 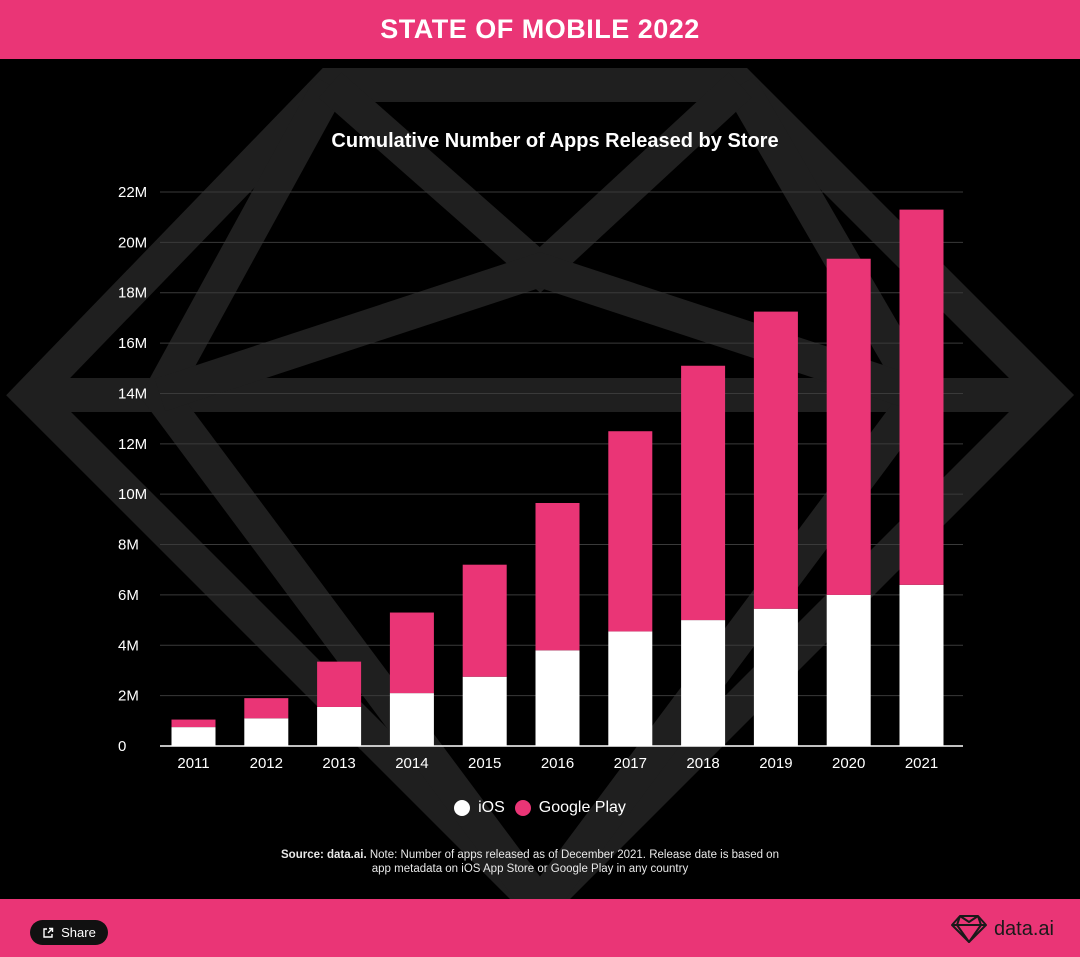 What do you see at coordinates (522, 808) in the screenshot?
I see `legend-swatch-google-play` at bounding box center [522, 808].